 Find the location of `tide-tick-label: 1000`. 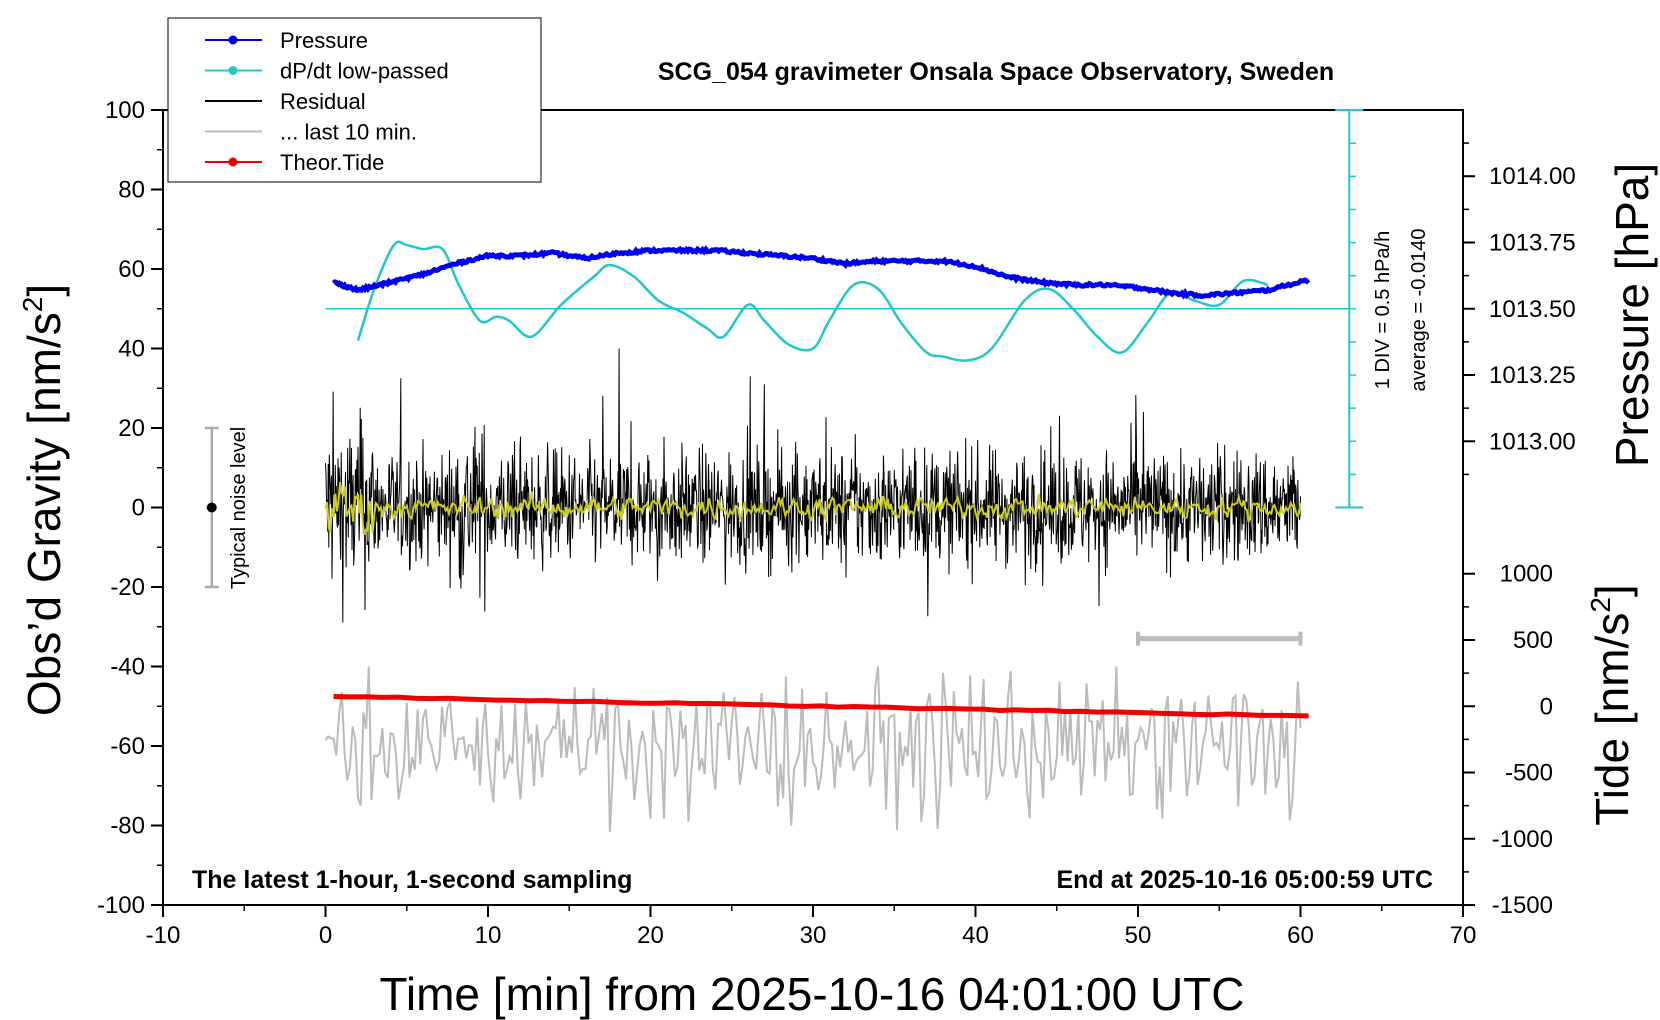

tide-tick-label: 1000 is located at coordinates (1526, 574).